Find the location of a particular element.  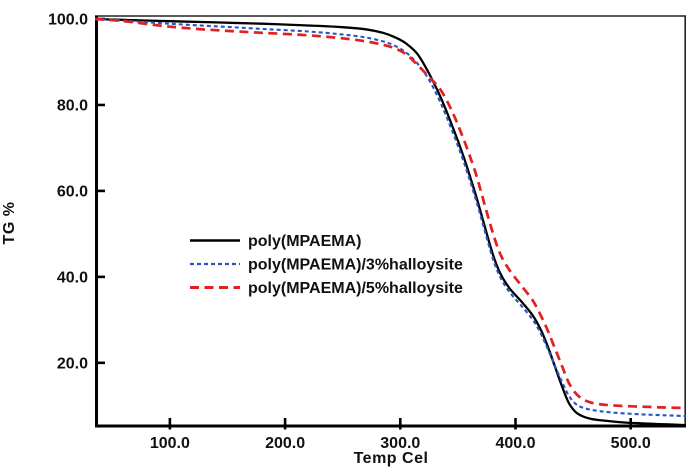

x-tick-label: 200.0 is located at coordinates (285, 443).